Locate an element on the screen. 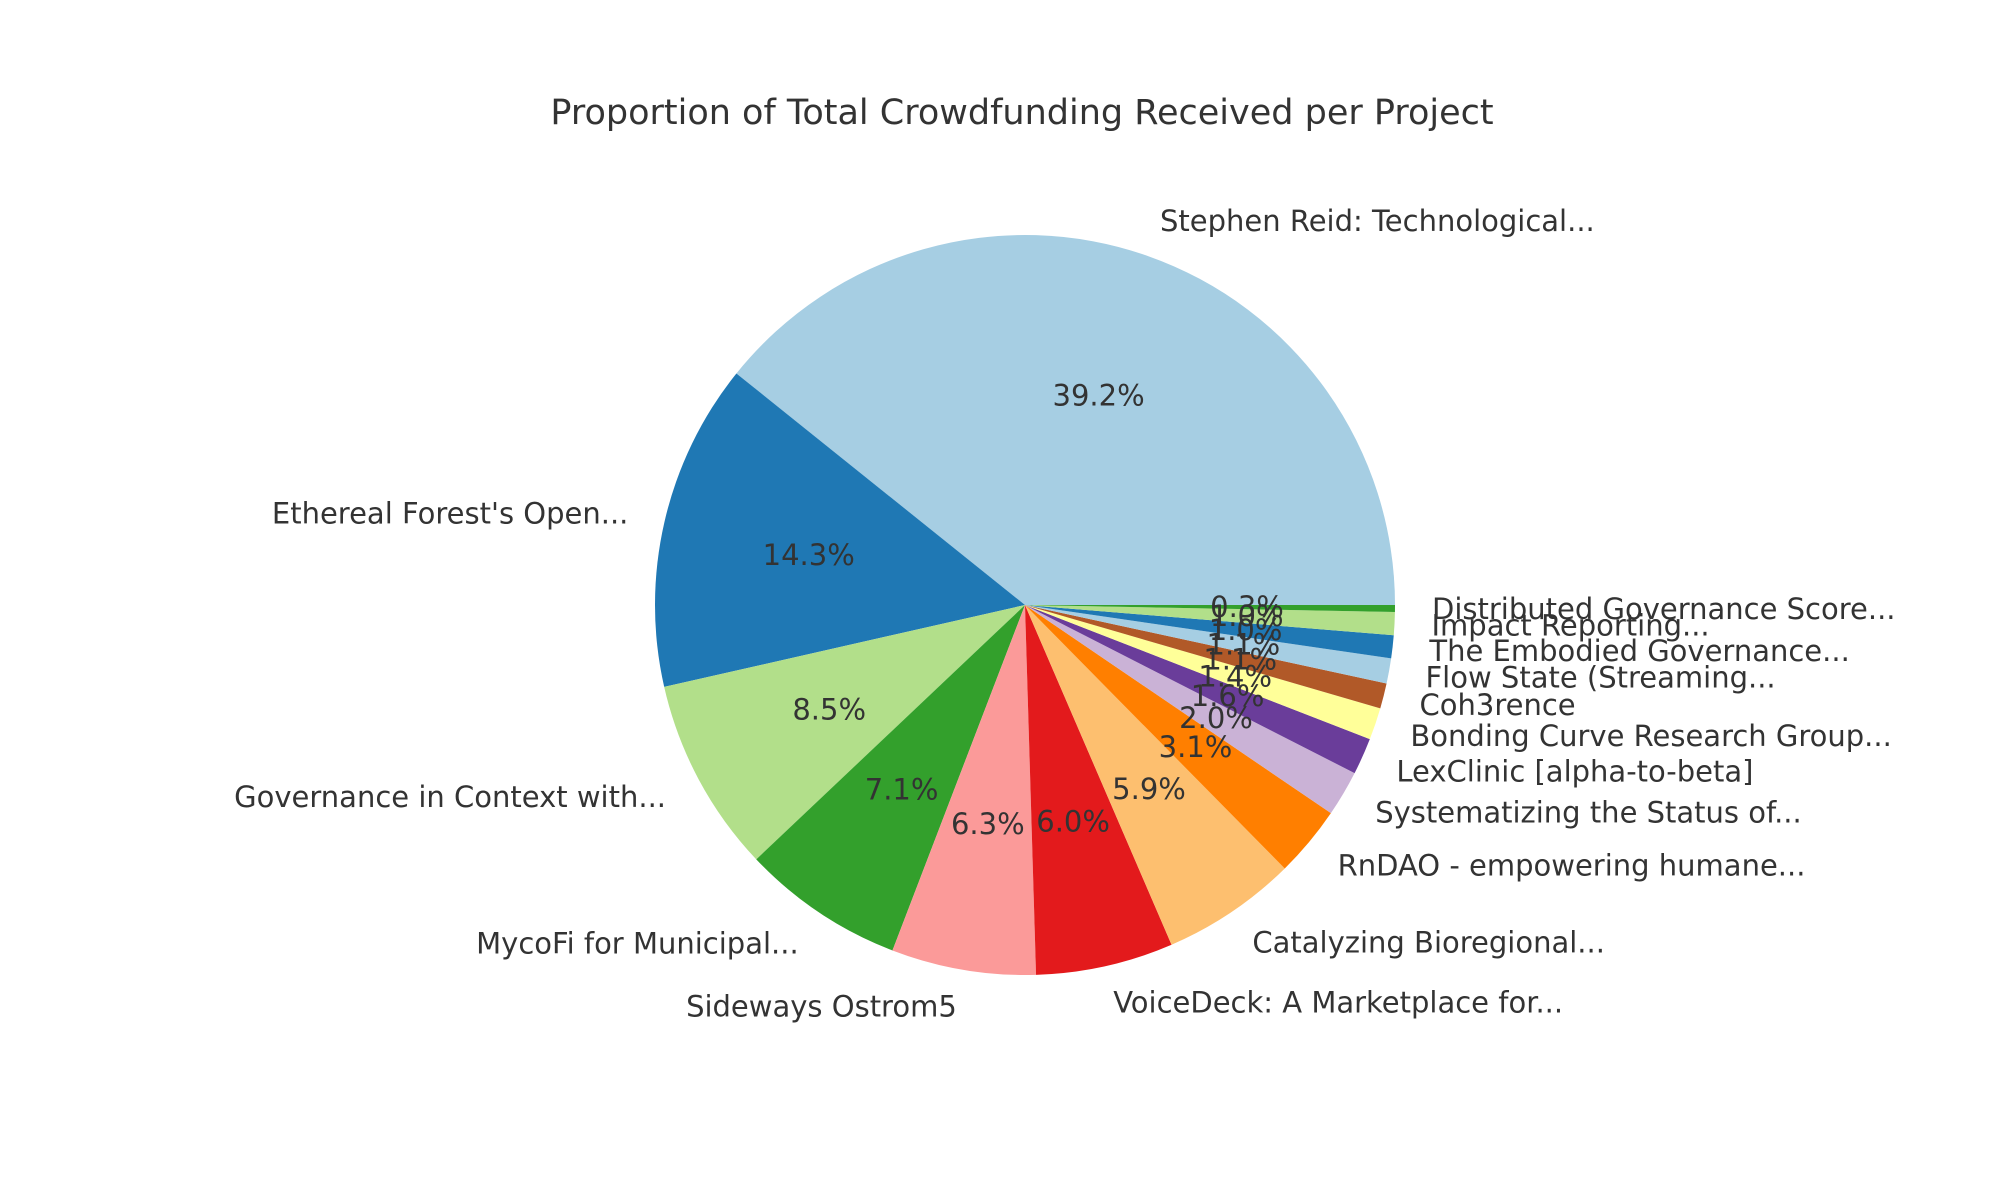  pie-slice-pct-7: 3.1% is located at coordinates (1196, 747).